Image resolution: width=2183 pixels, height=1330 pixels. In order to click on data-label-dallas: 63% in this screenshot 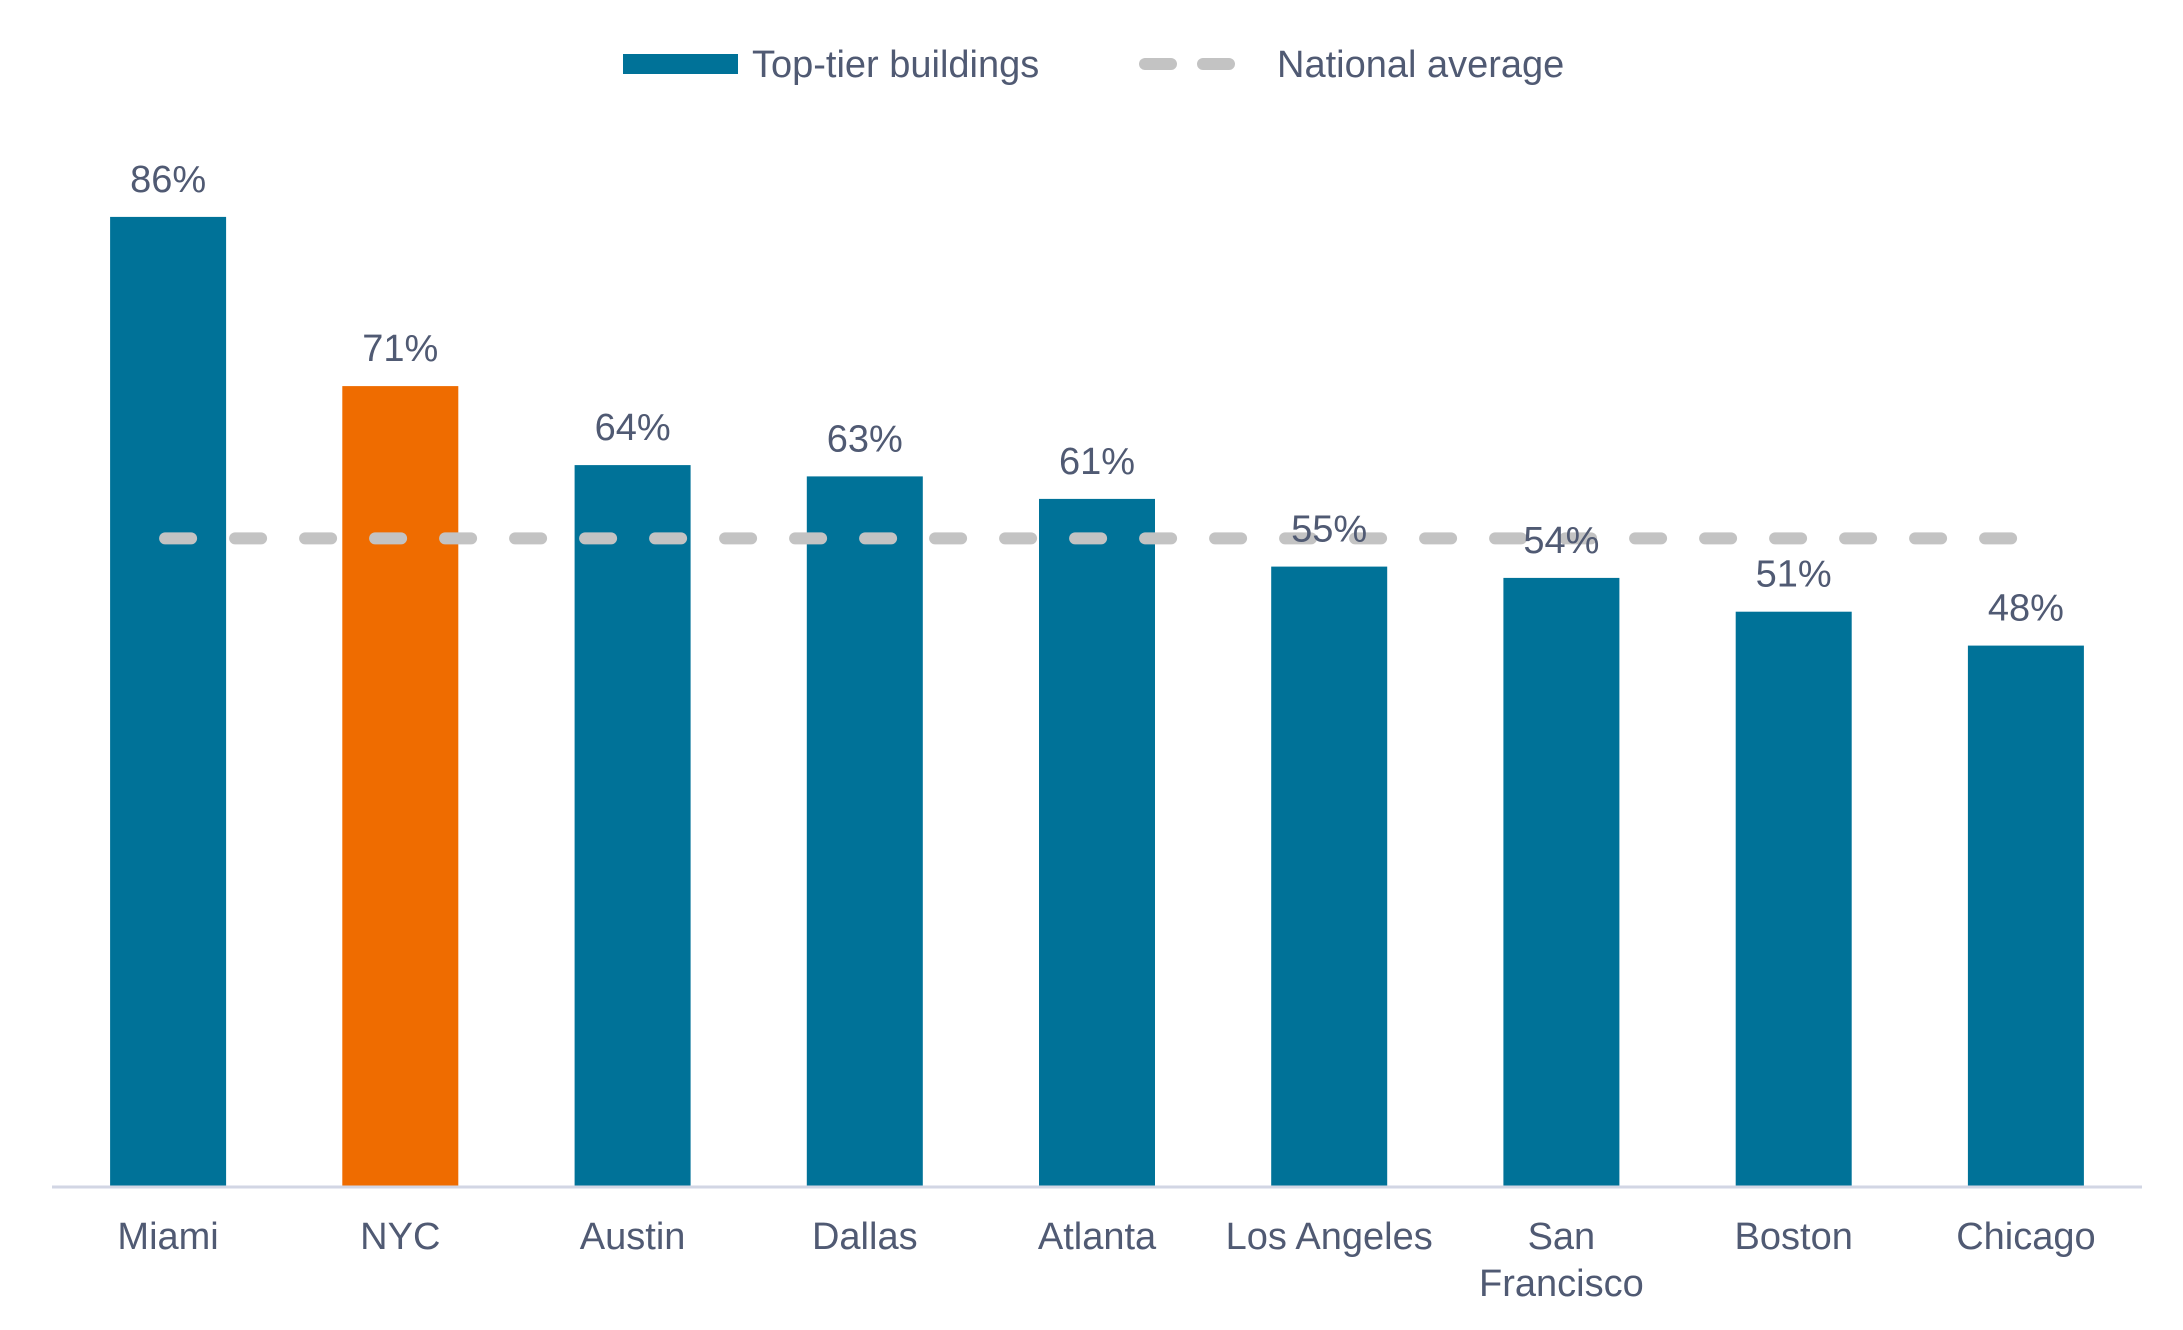, I will do `click(865, 439)`.